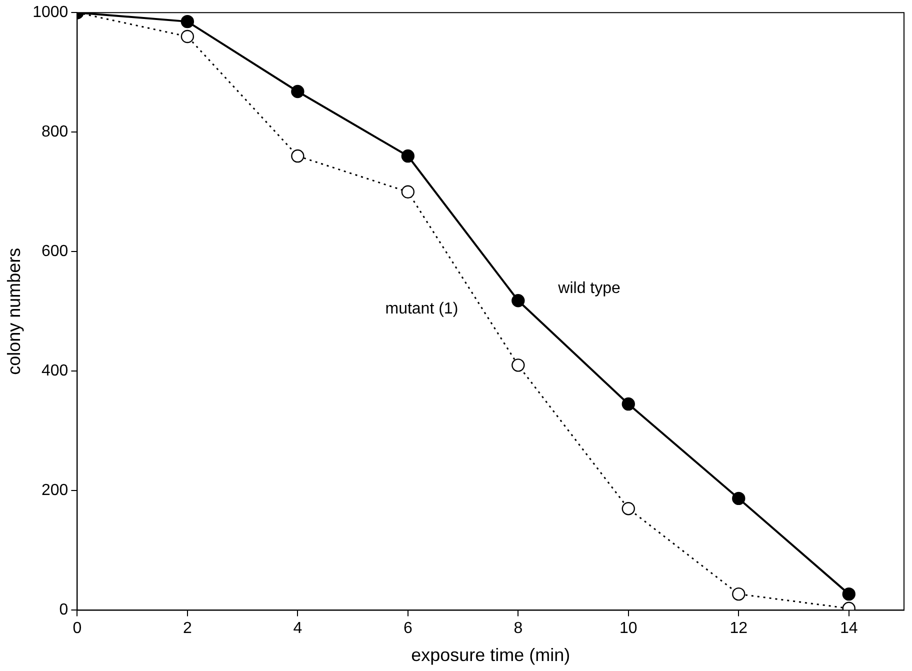  I want to click on series-label: mutant (1), so click(421, 309).